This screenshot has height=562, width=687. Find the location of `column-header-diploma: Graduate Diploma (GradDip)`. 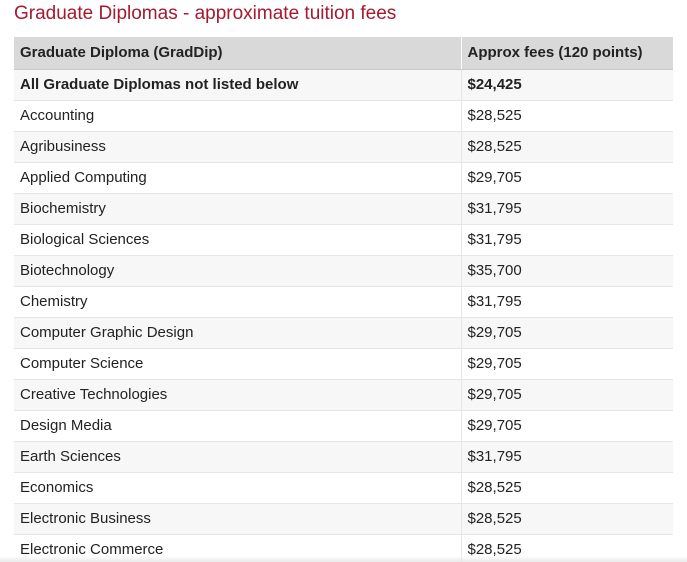

column-header-diploma: Graduate Diploma (GradDip) is located at coordinates (238, 53).